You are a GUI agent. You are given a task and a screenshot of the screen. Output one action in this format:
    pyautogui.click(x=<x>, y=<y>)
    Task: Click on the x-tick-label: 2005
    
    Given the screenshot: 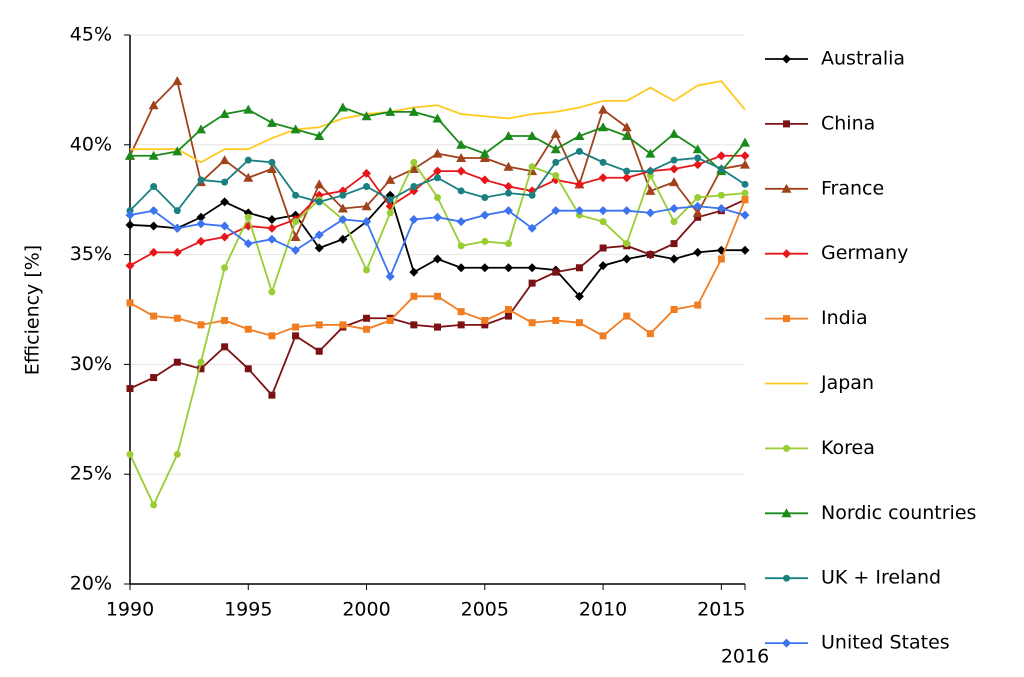 What is the action you would take?
    pyautogui.click(x=485, y=610)
    